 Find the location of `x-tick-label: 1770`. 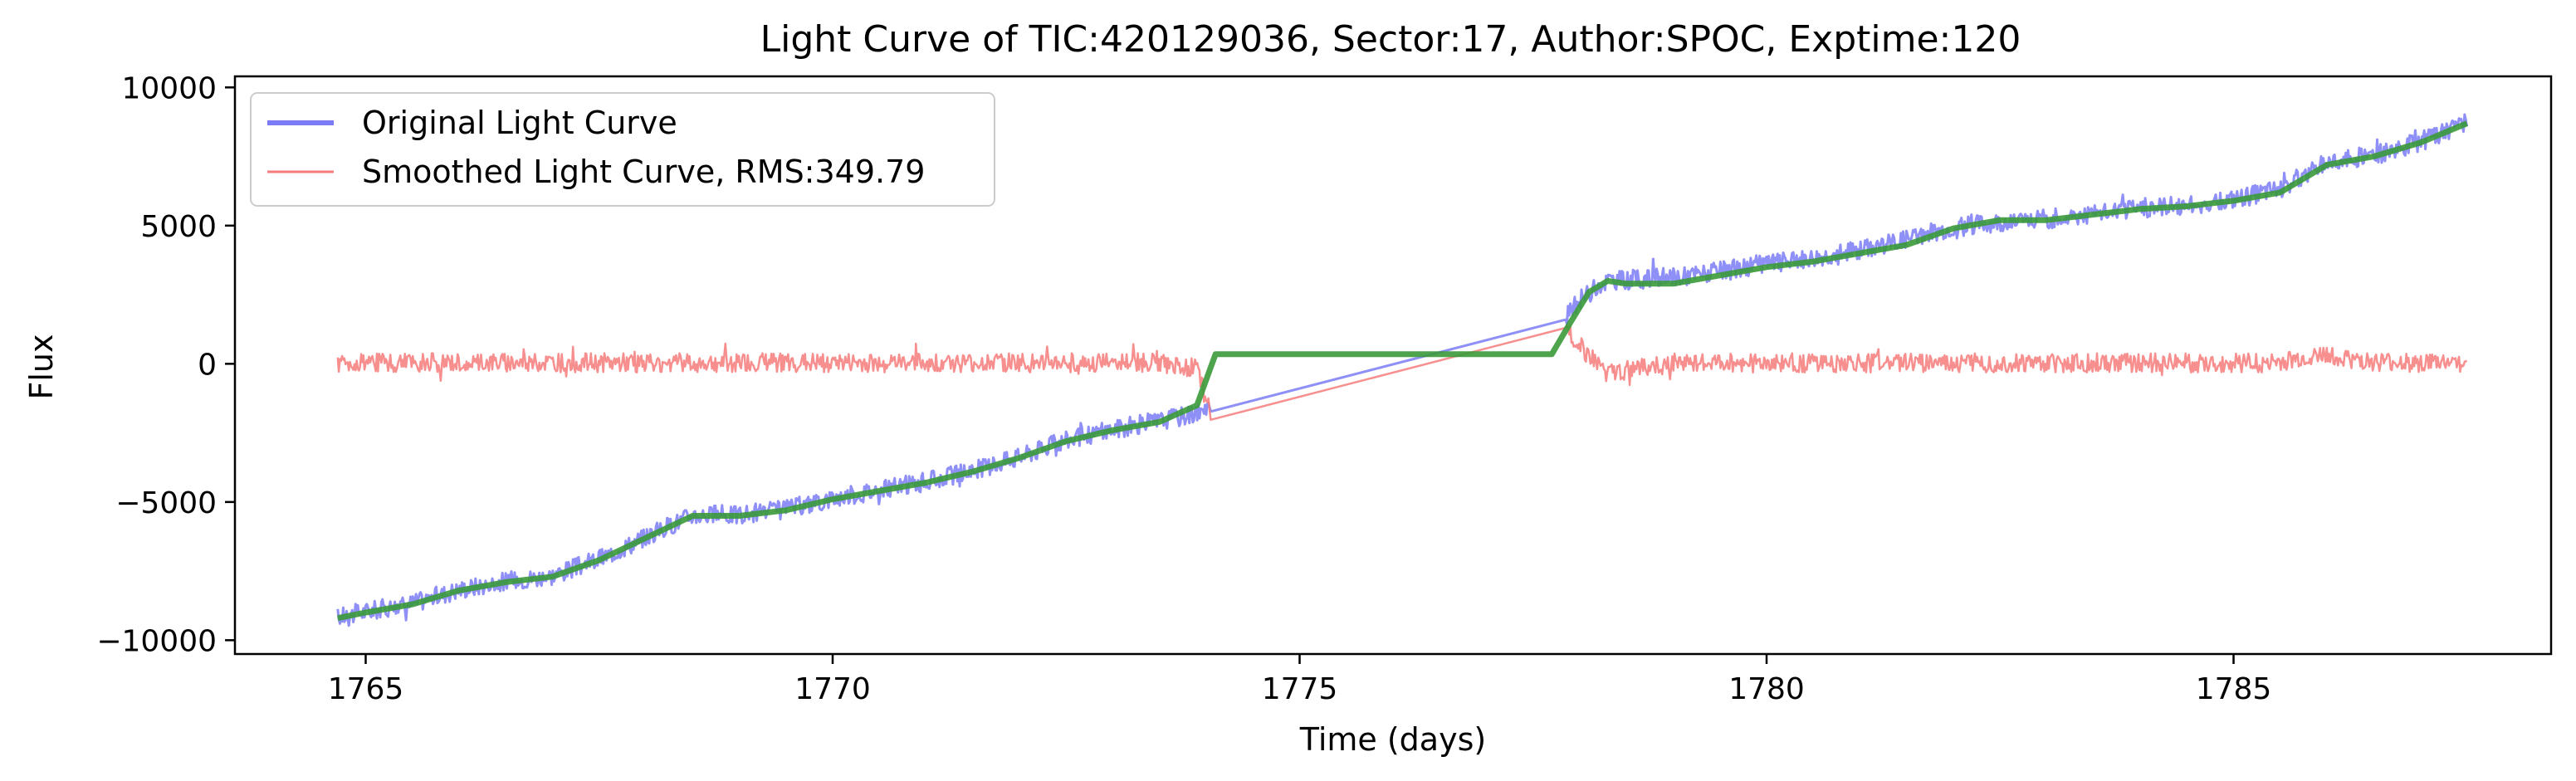

x-tick-label: 1770 is located at coordinates (832, 689).